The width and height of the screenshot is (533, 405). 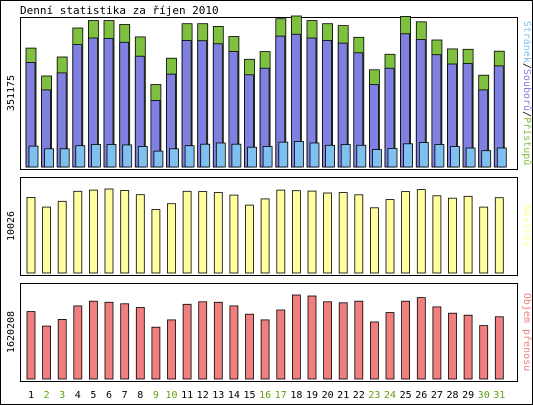 I want to click on x-tick-label-2: 2, so click(x=47, y=395).